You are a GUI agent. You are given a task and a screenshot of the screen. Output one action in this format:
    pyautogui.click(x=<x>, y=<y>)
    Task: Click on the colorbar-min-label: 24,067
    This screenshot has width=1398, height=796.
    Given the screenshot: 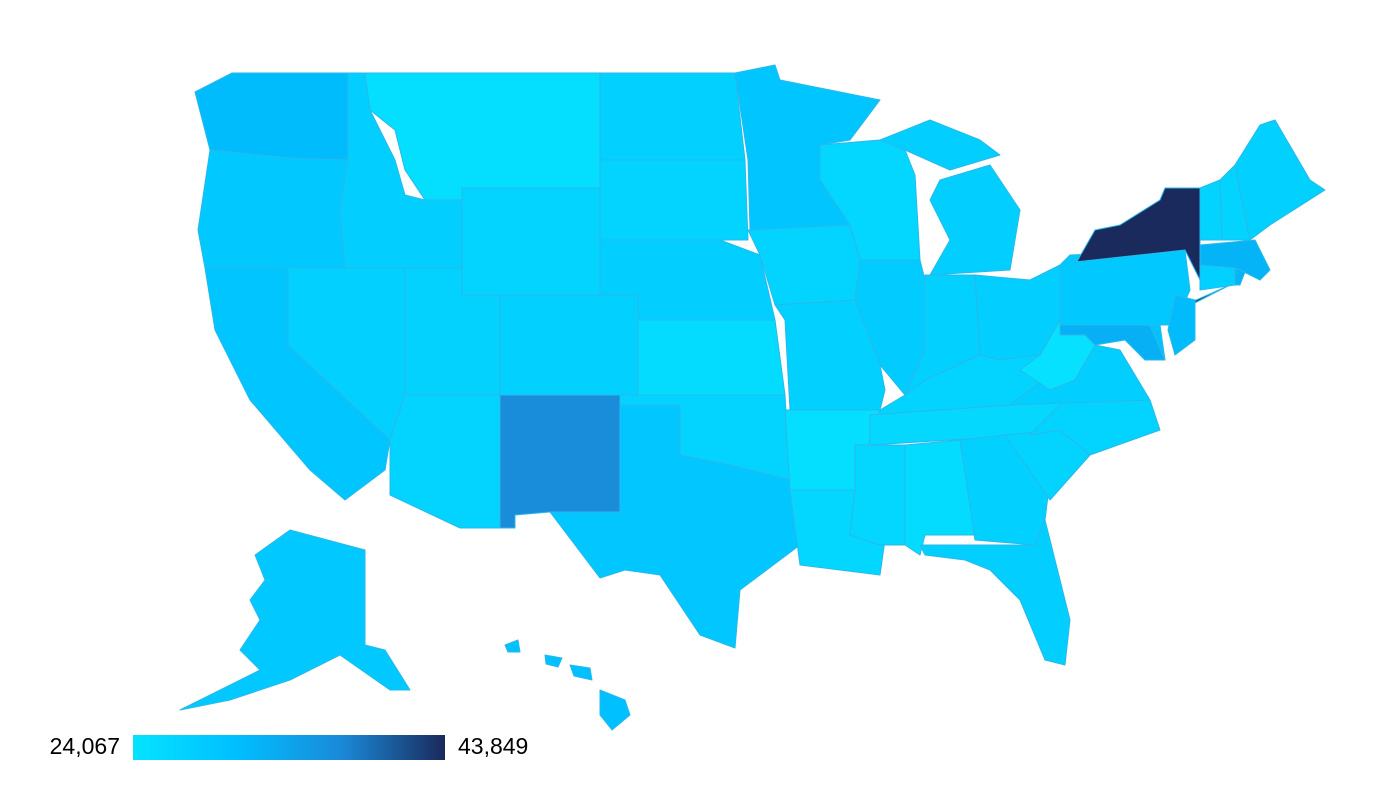 What is the action you would take?
    pyautogui.click(x=85, y=746)
    